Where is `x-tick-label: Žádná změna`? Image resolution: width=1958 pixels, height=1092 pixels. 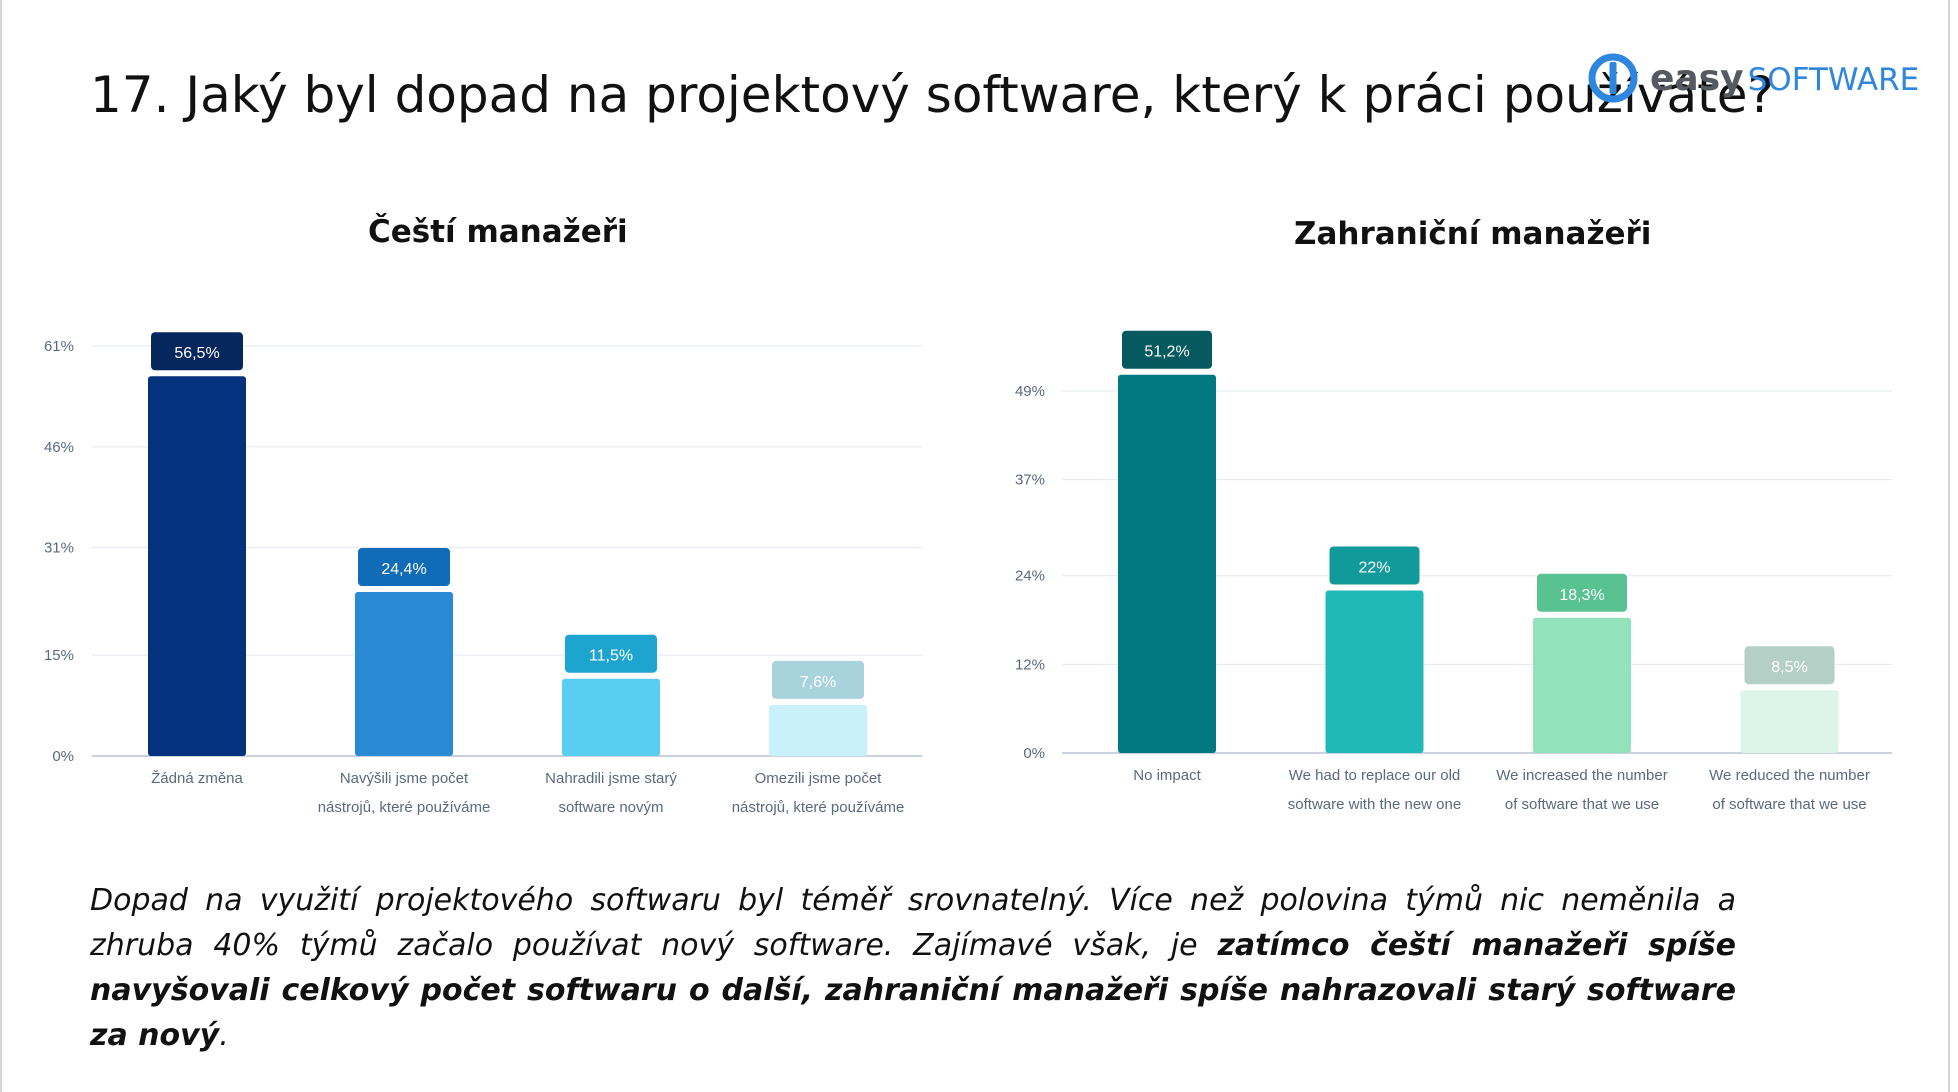
x-tick-label: Žádná změna is located at coordinates (197, 778).